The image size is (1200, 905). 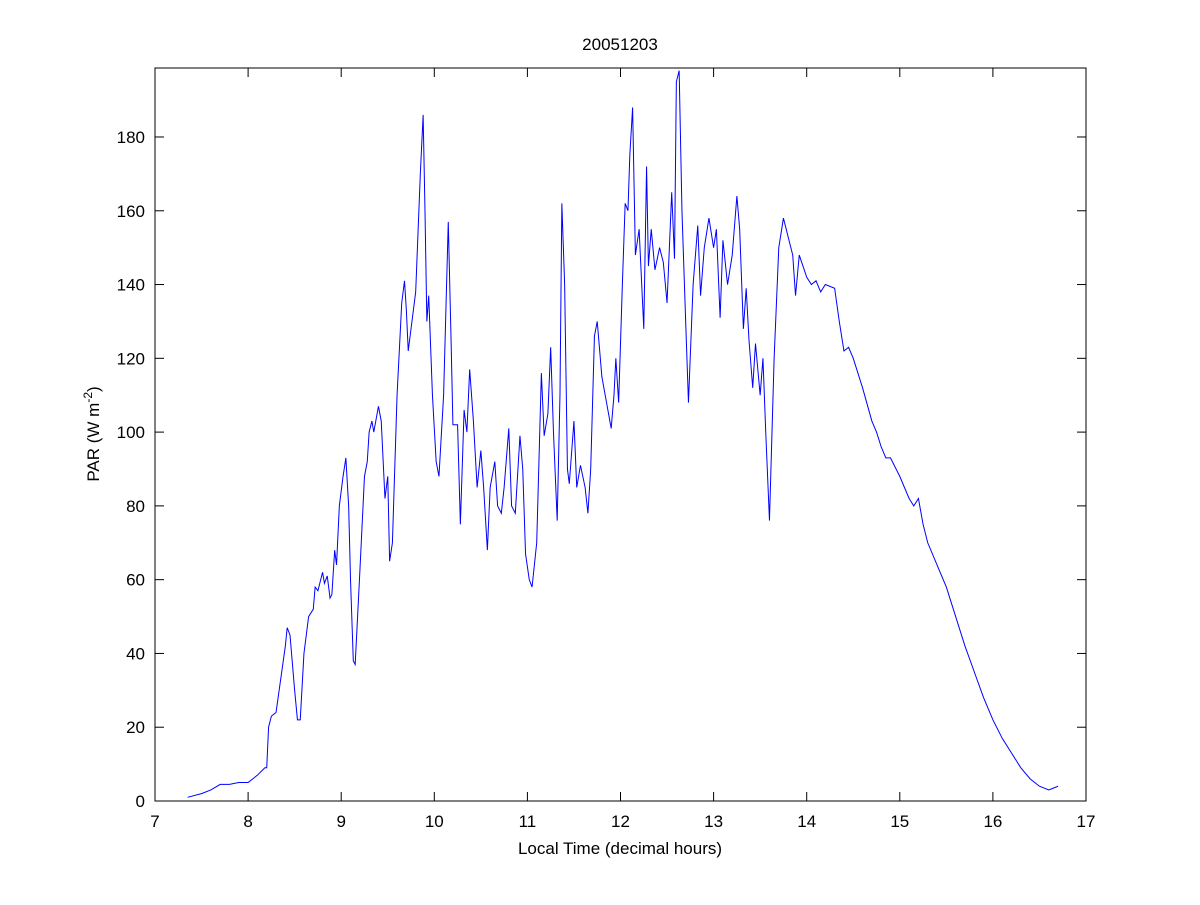 I want to click on y-tick-label: 40, so click(x=135, y=653).